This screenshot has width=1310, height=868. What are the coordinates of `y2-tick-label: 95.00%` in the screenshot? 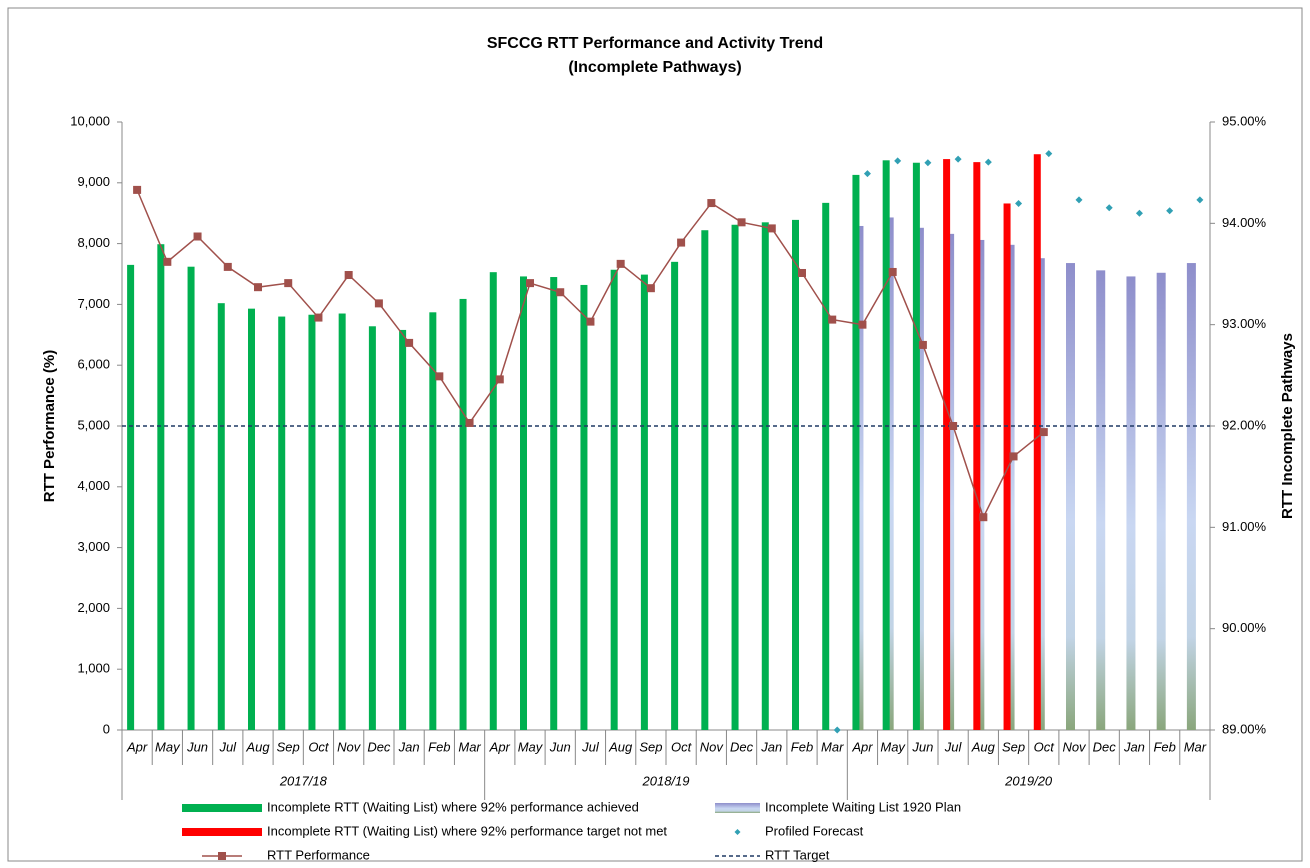 It's located at (1244, 120).